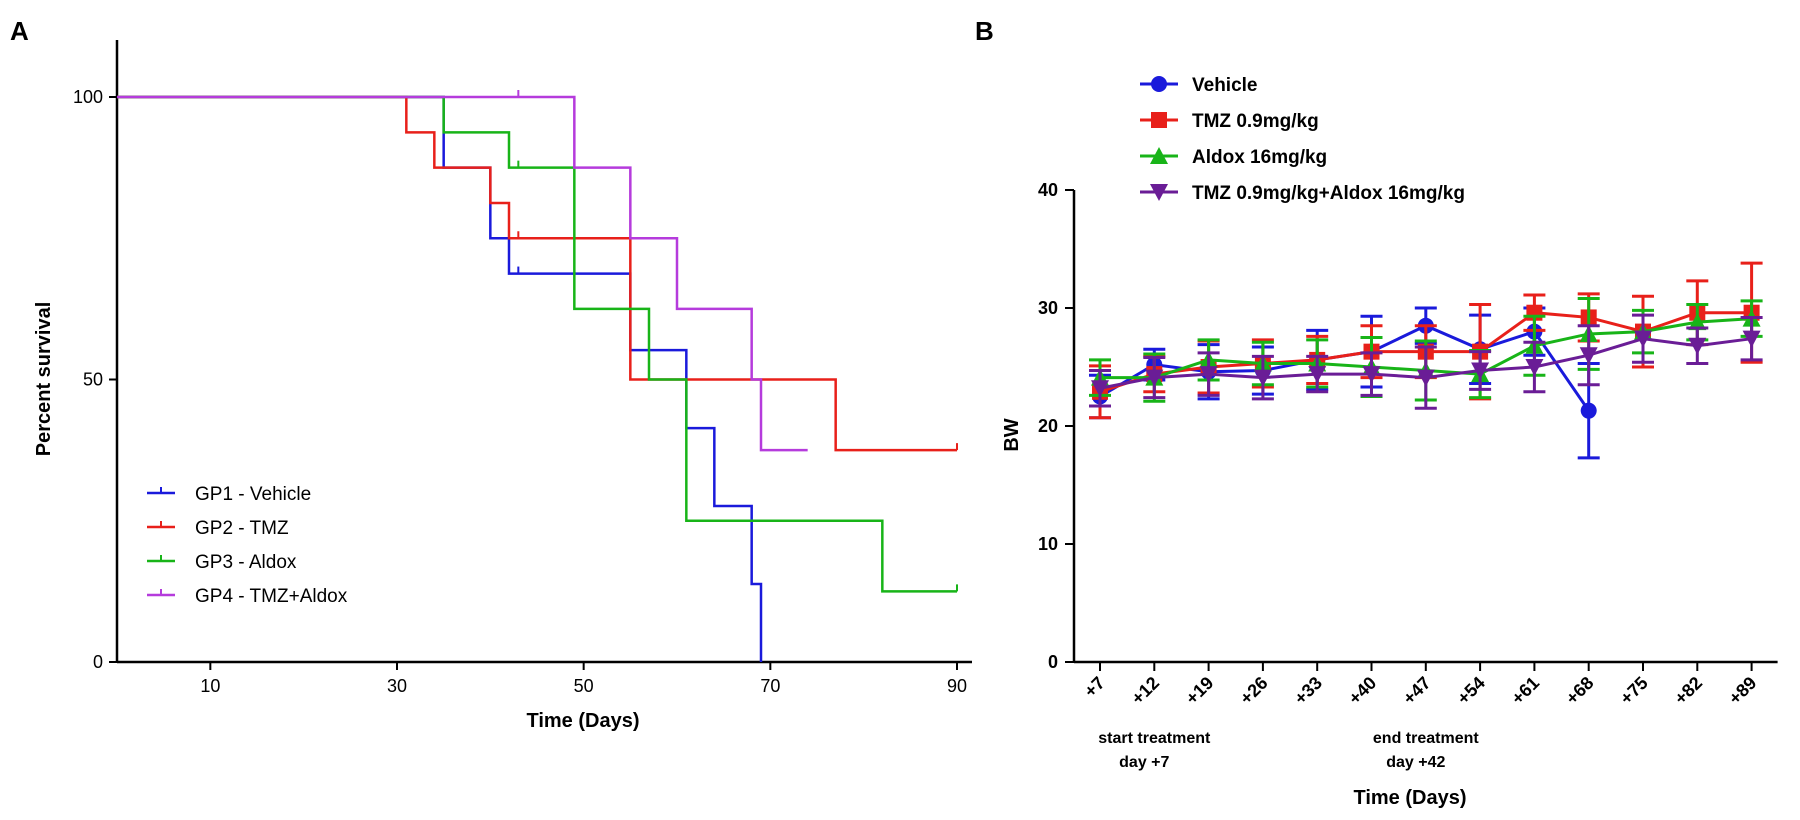 The height and width of the screenshot is (820, 1800). I want to click on panel-a-y-axis-label: Percent survival, so click(44, 379).